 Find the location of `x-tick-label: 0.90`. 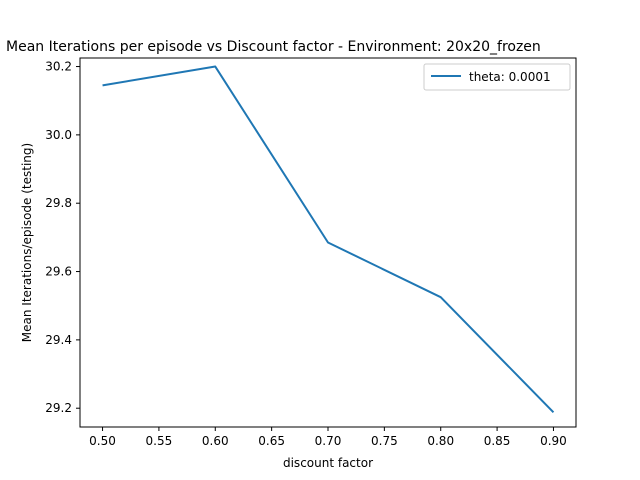

x-tick-label: 0.90 is located at coordinates (553, 441).